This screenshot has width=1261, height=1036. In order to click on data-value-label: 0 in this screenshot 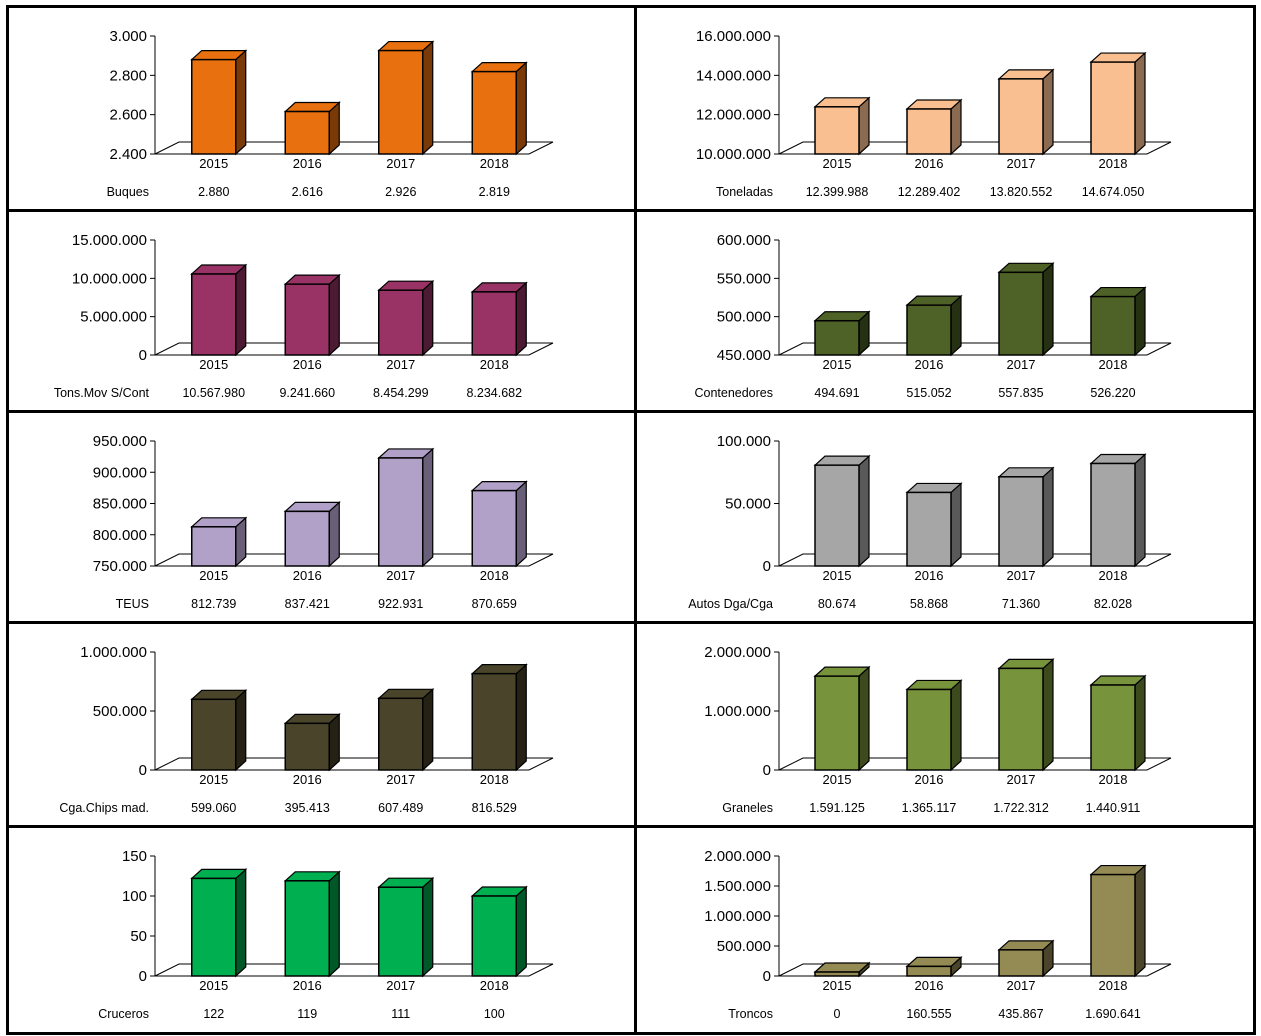, I will do `click(837, 1014)`.